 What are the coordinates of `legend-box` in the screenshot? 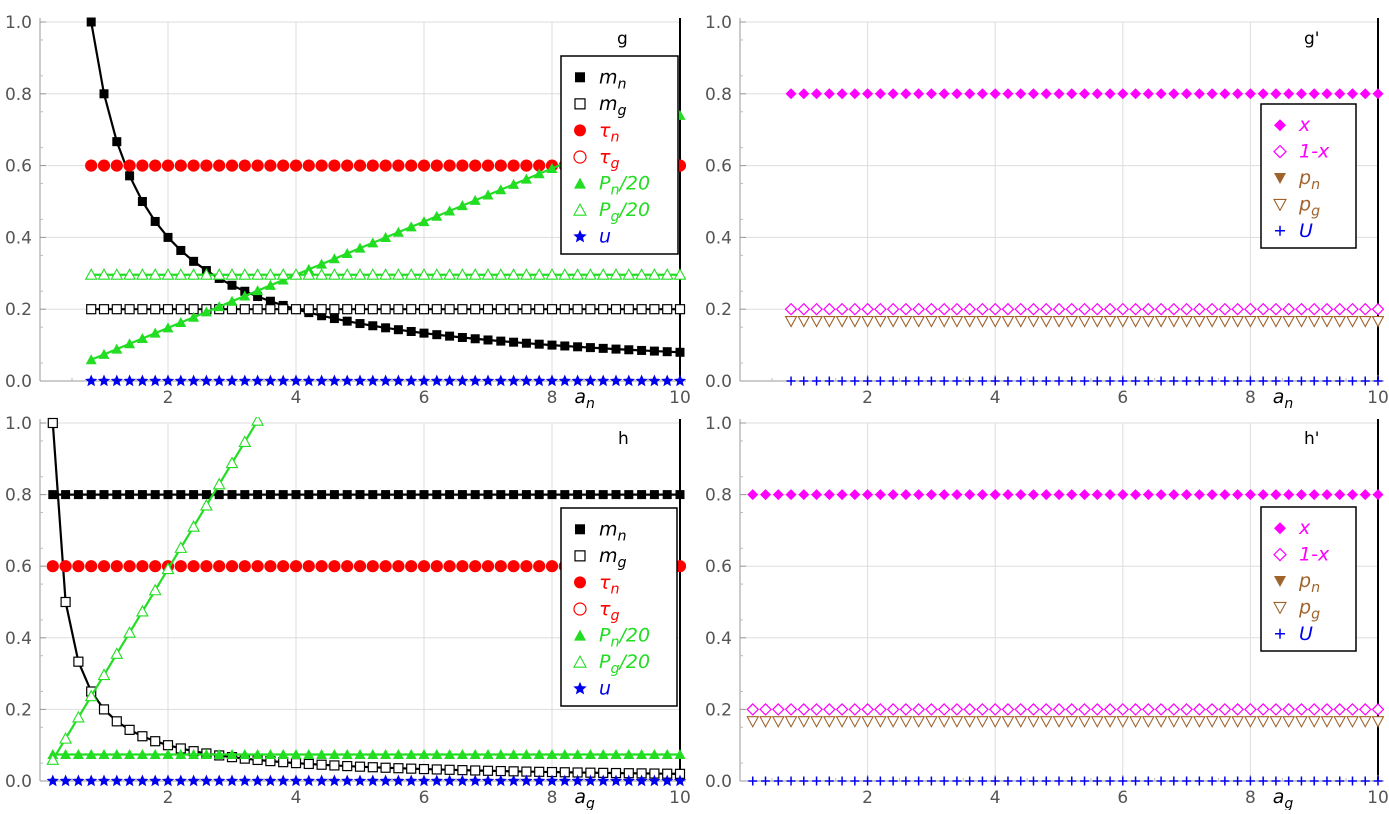 It's located at (619, 607).